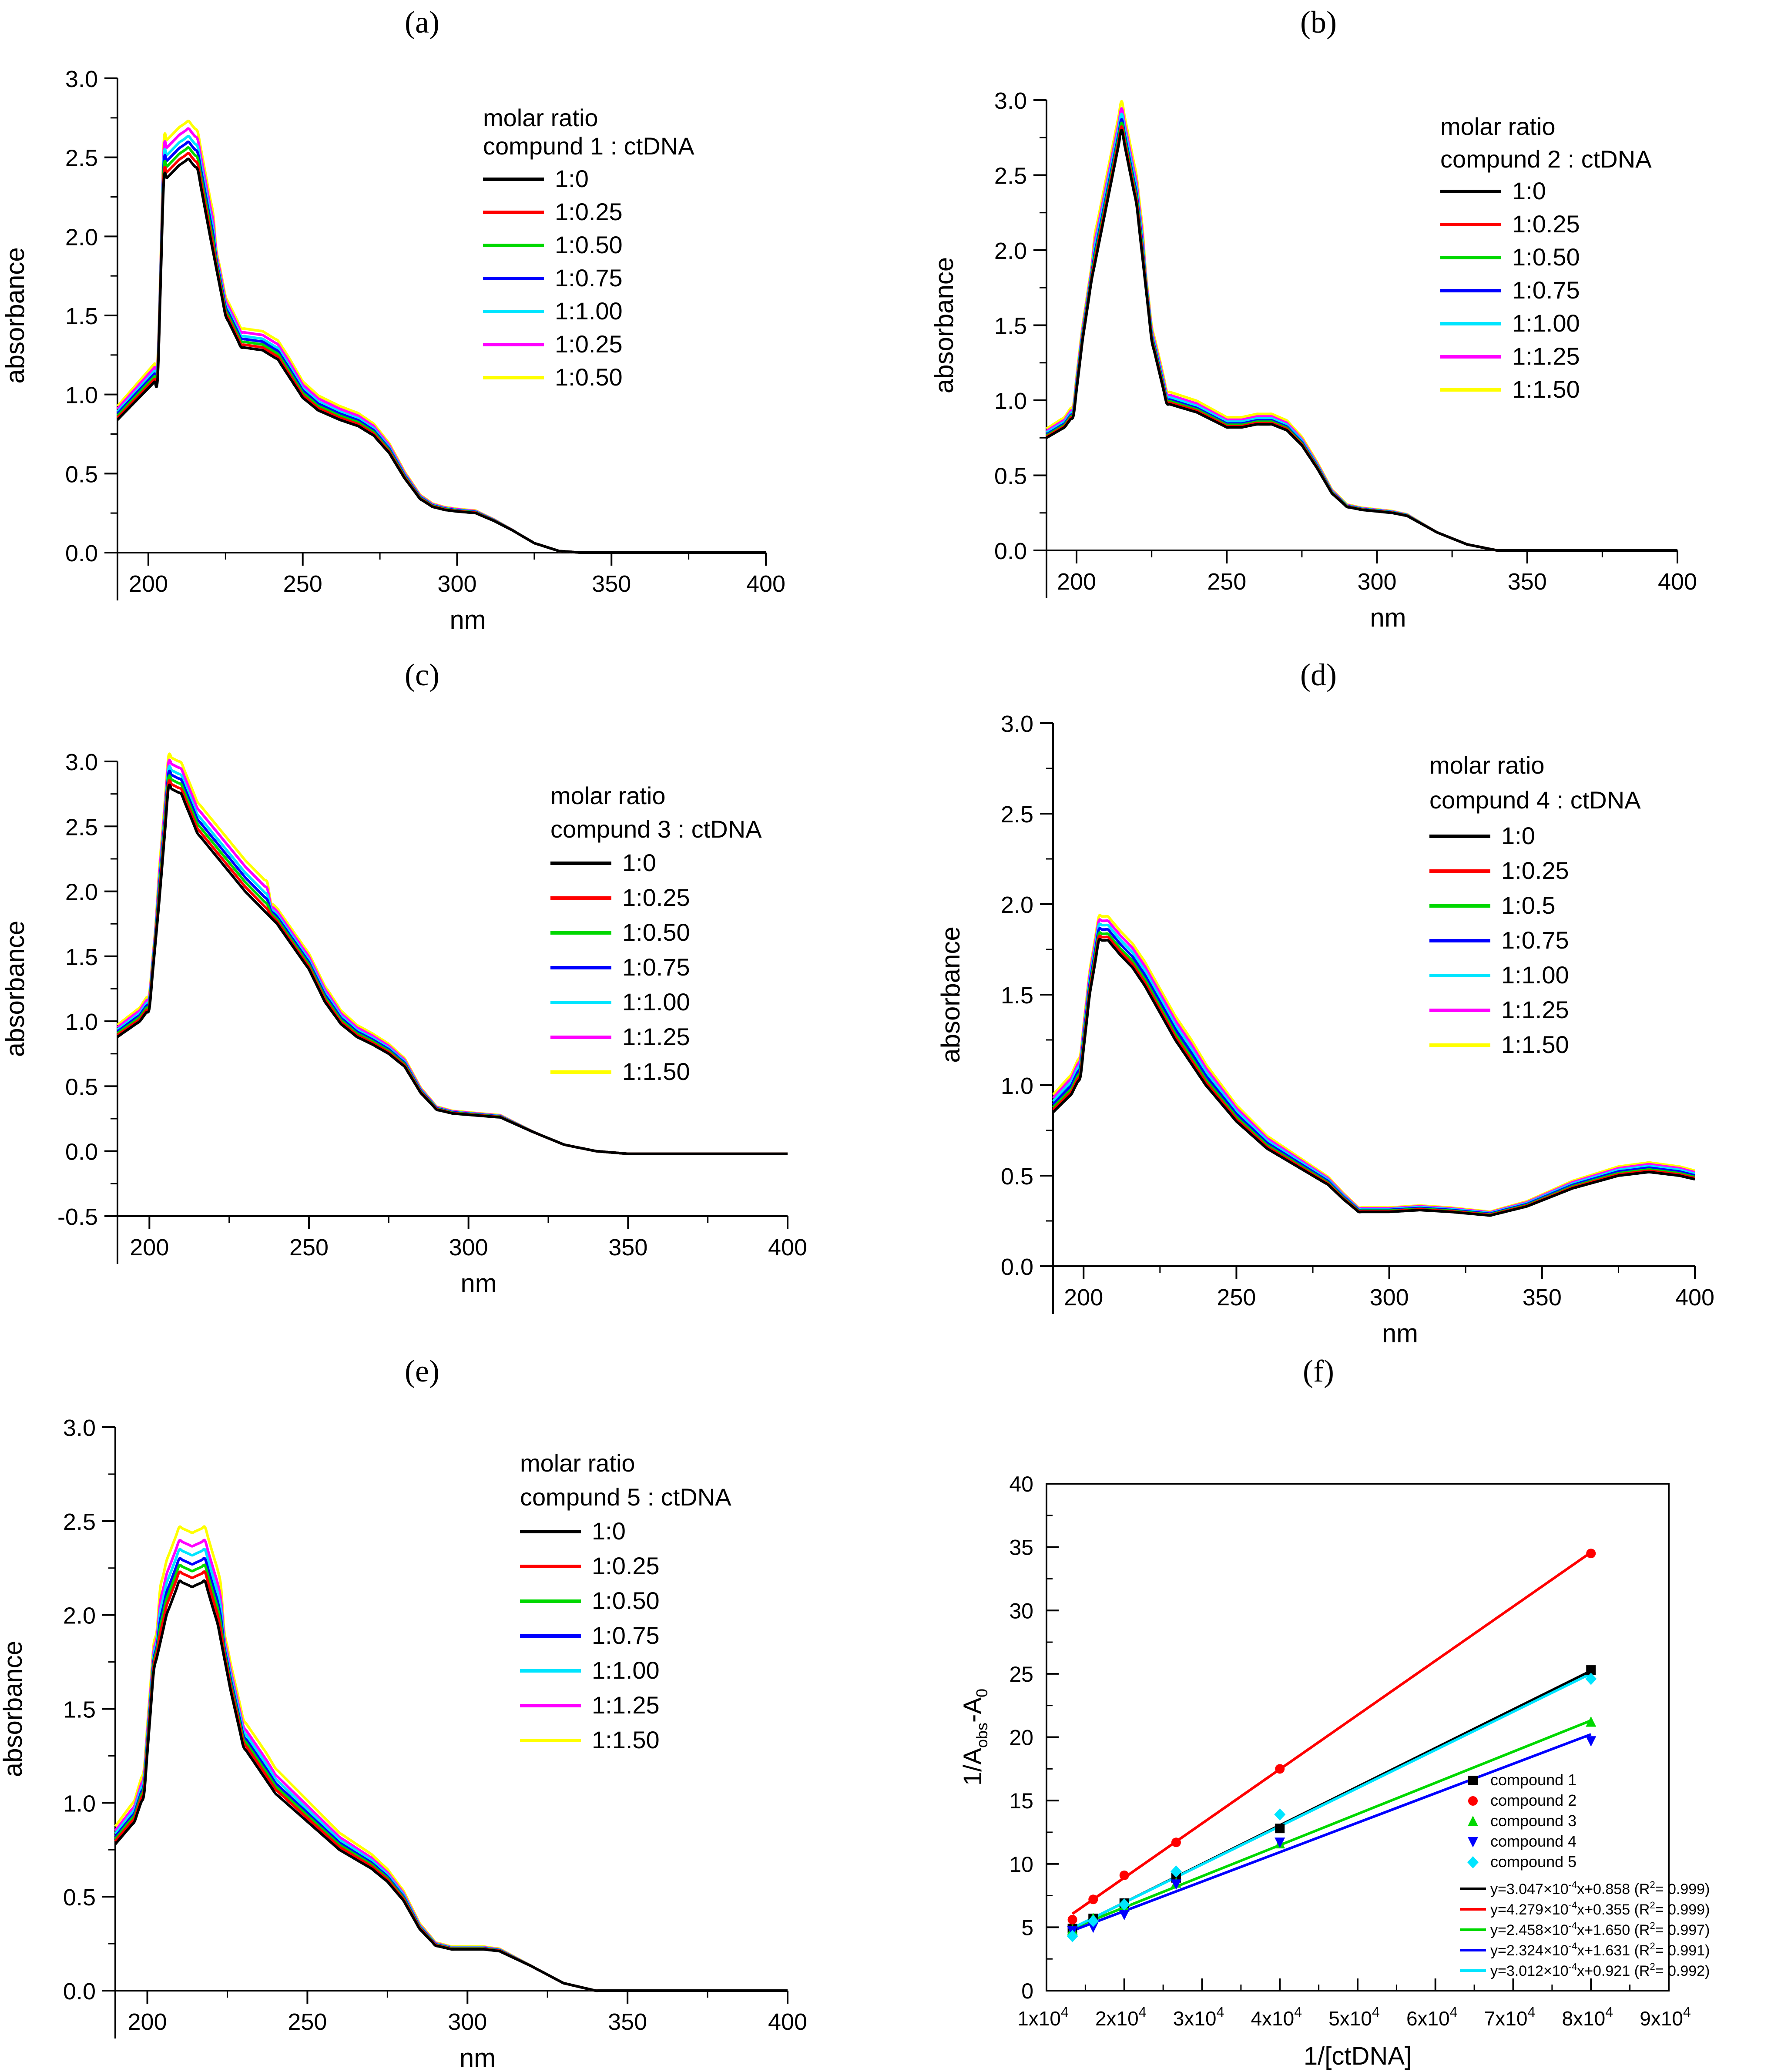 Image resolution: width=1771 pixels, height=2072 pixels. Describe the element at coordinates (1614, 1889) in the screenshot. I see `legend-fit-label-part: x+0.858 (R` at that location.